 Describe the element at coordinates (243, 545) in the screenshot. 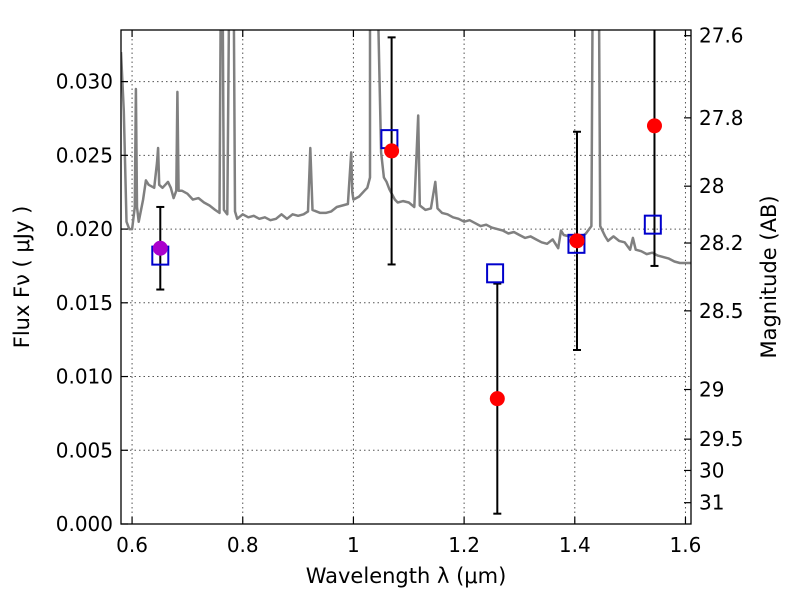

I see `x-tick-label: 0.8` at that location.